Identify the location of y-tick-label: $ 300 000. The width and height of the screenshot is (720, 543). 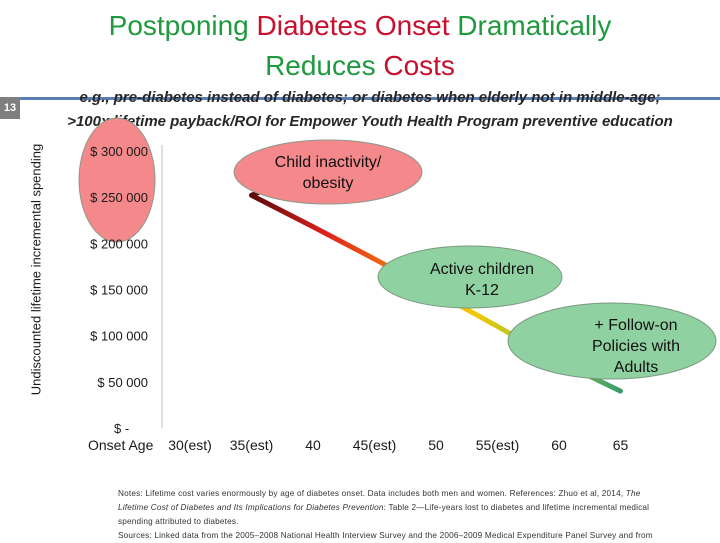
(119, 151).